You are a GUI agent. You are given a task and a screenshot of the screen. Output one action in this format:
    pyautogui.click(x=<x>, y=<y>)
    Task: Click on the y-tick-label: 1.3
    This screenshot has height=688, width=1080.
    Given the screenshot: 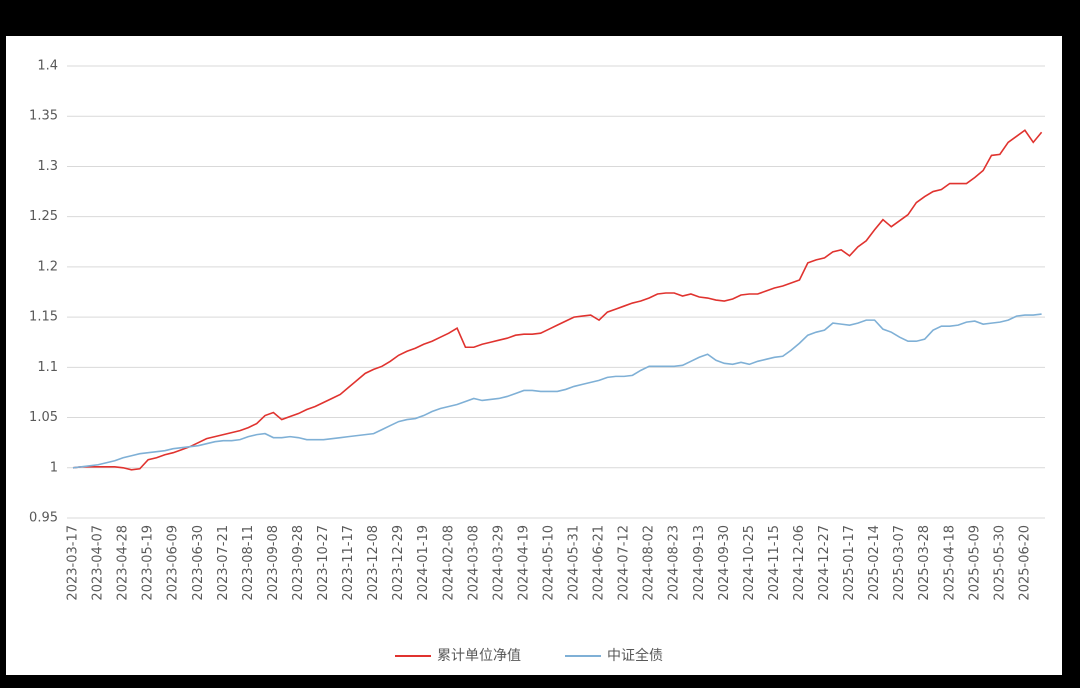 What is the action you would take?
    pyautogui.click(x=47, y=166)
    